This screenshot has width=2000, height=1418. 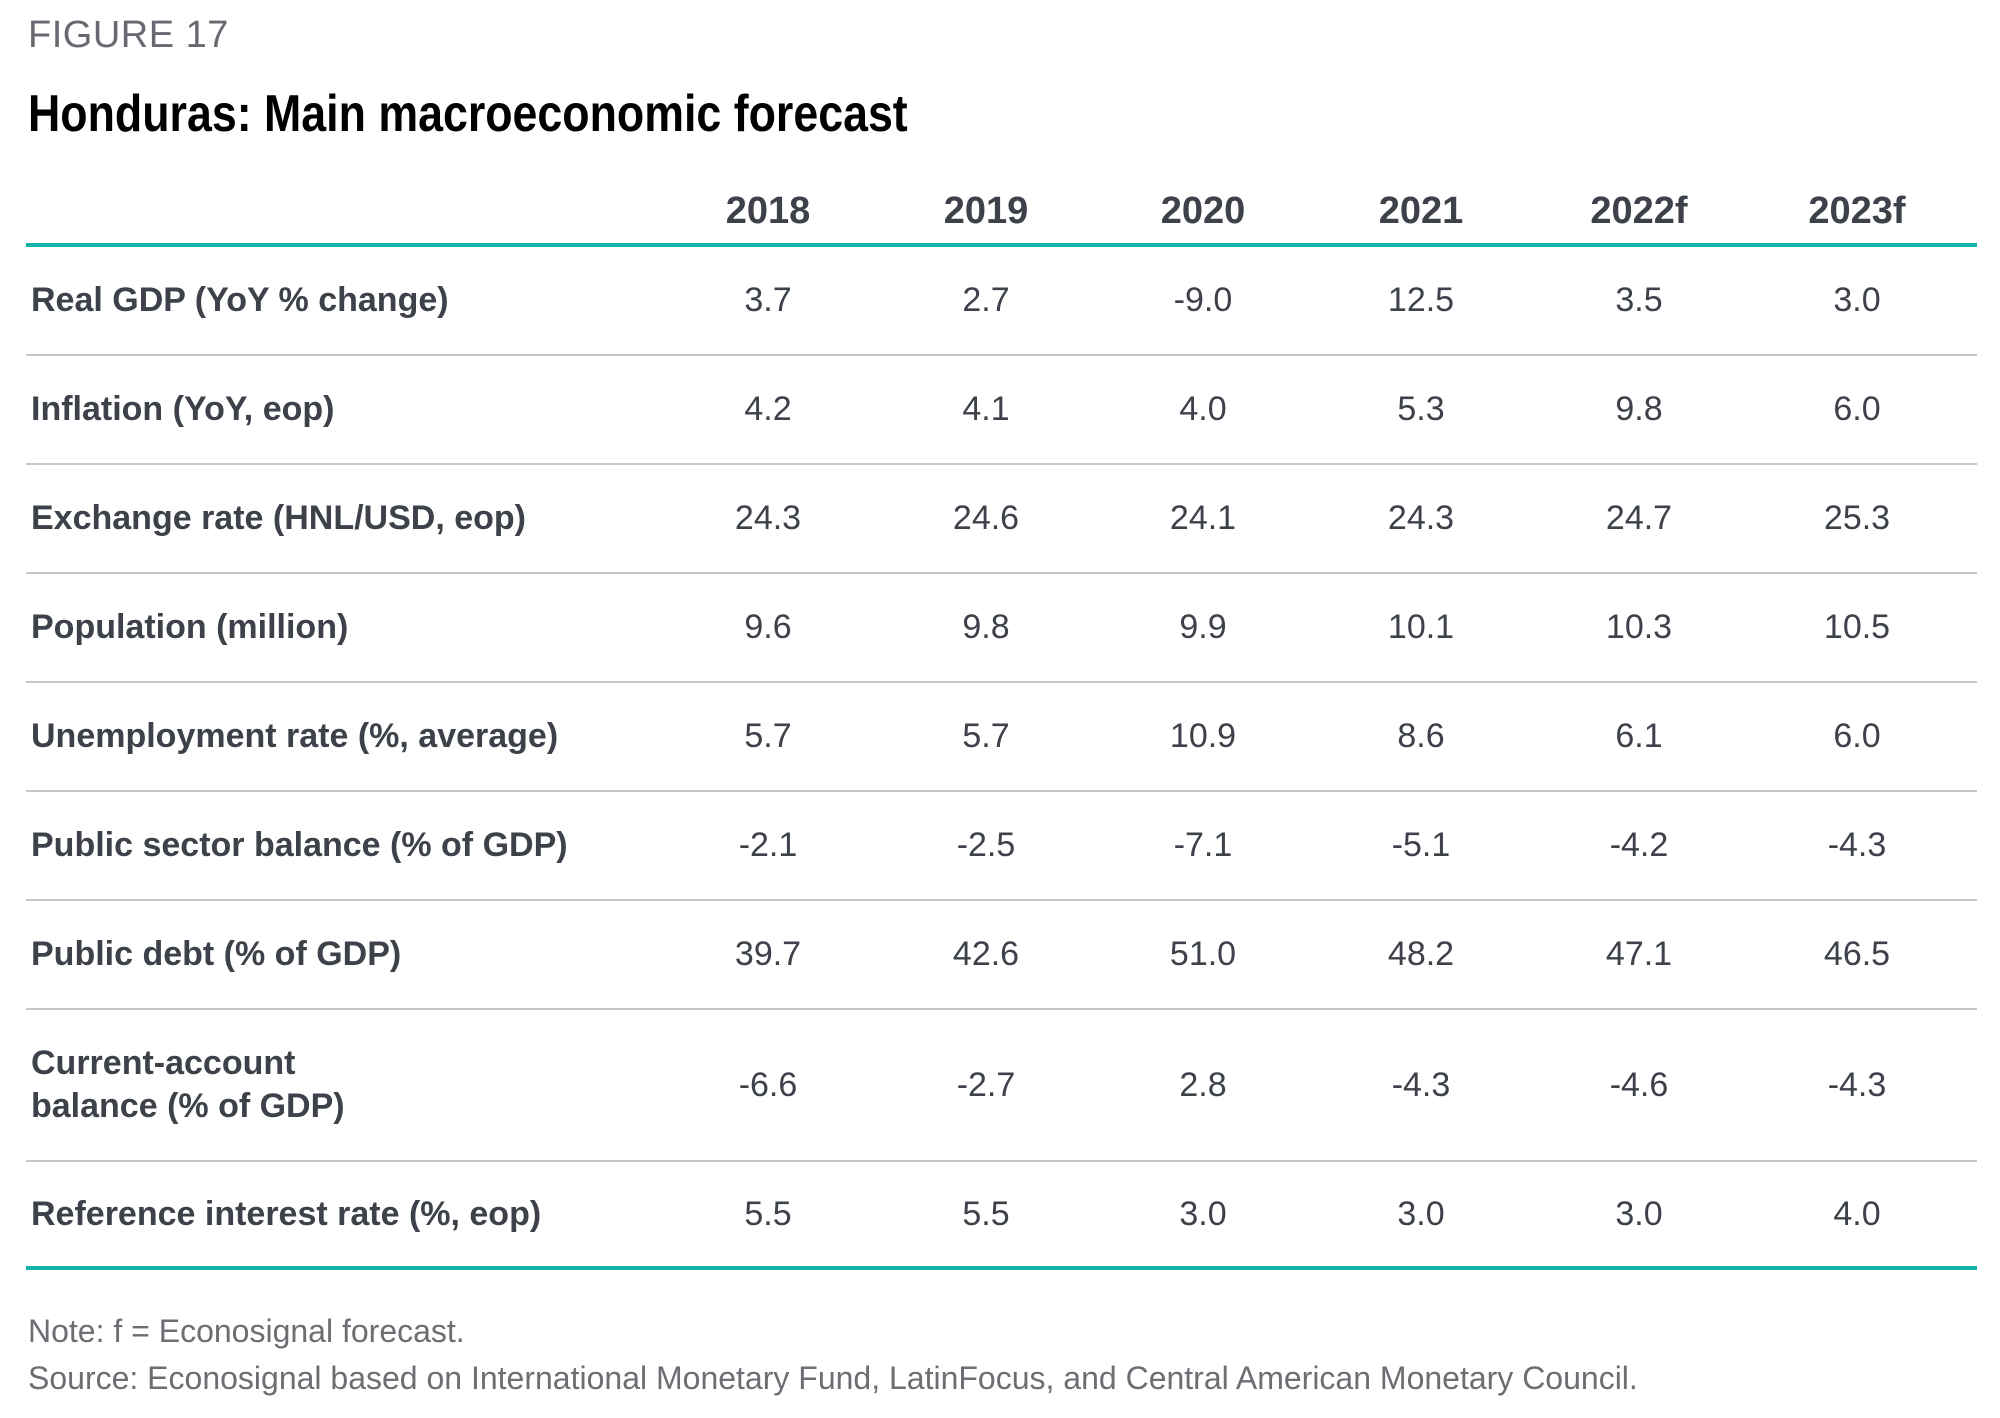 I want to click on table-cell: 9.6, so click(x=768, y=627).